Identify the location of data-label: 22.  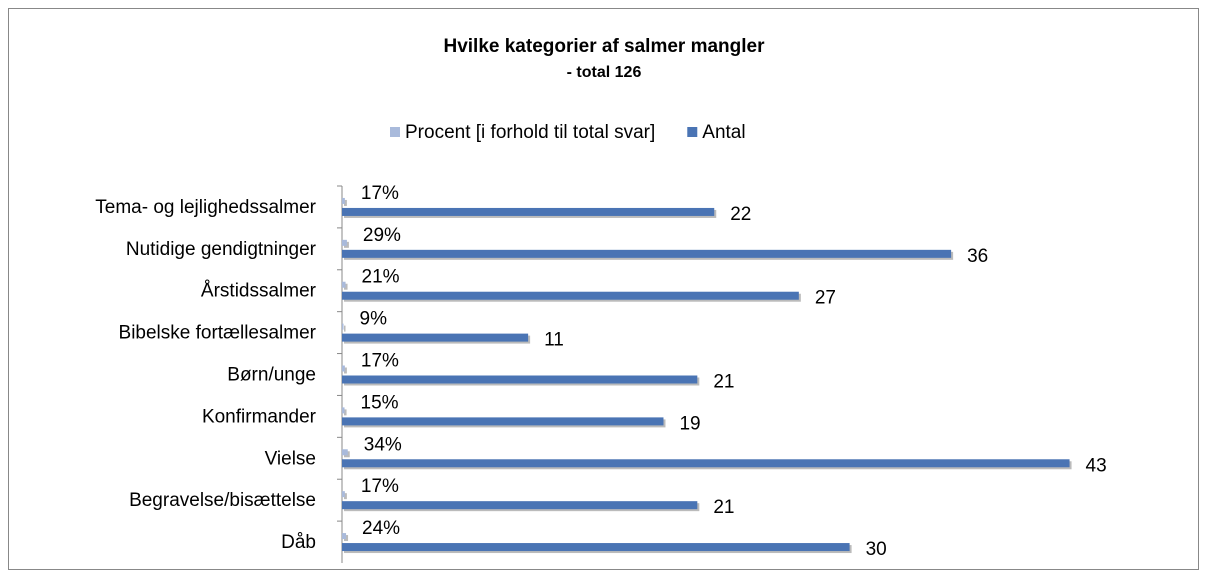
(740, 214).